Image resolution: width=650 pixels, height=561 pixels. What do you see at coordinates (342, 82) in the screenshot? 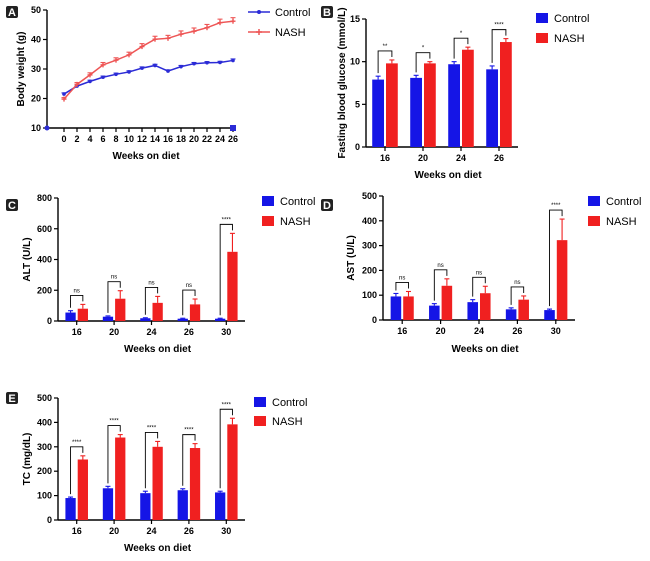
I see `y-axis-title: Fasting blood glucose (mmol/L)` at bounding box center [342, 82].